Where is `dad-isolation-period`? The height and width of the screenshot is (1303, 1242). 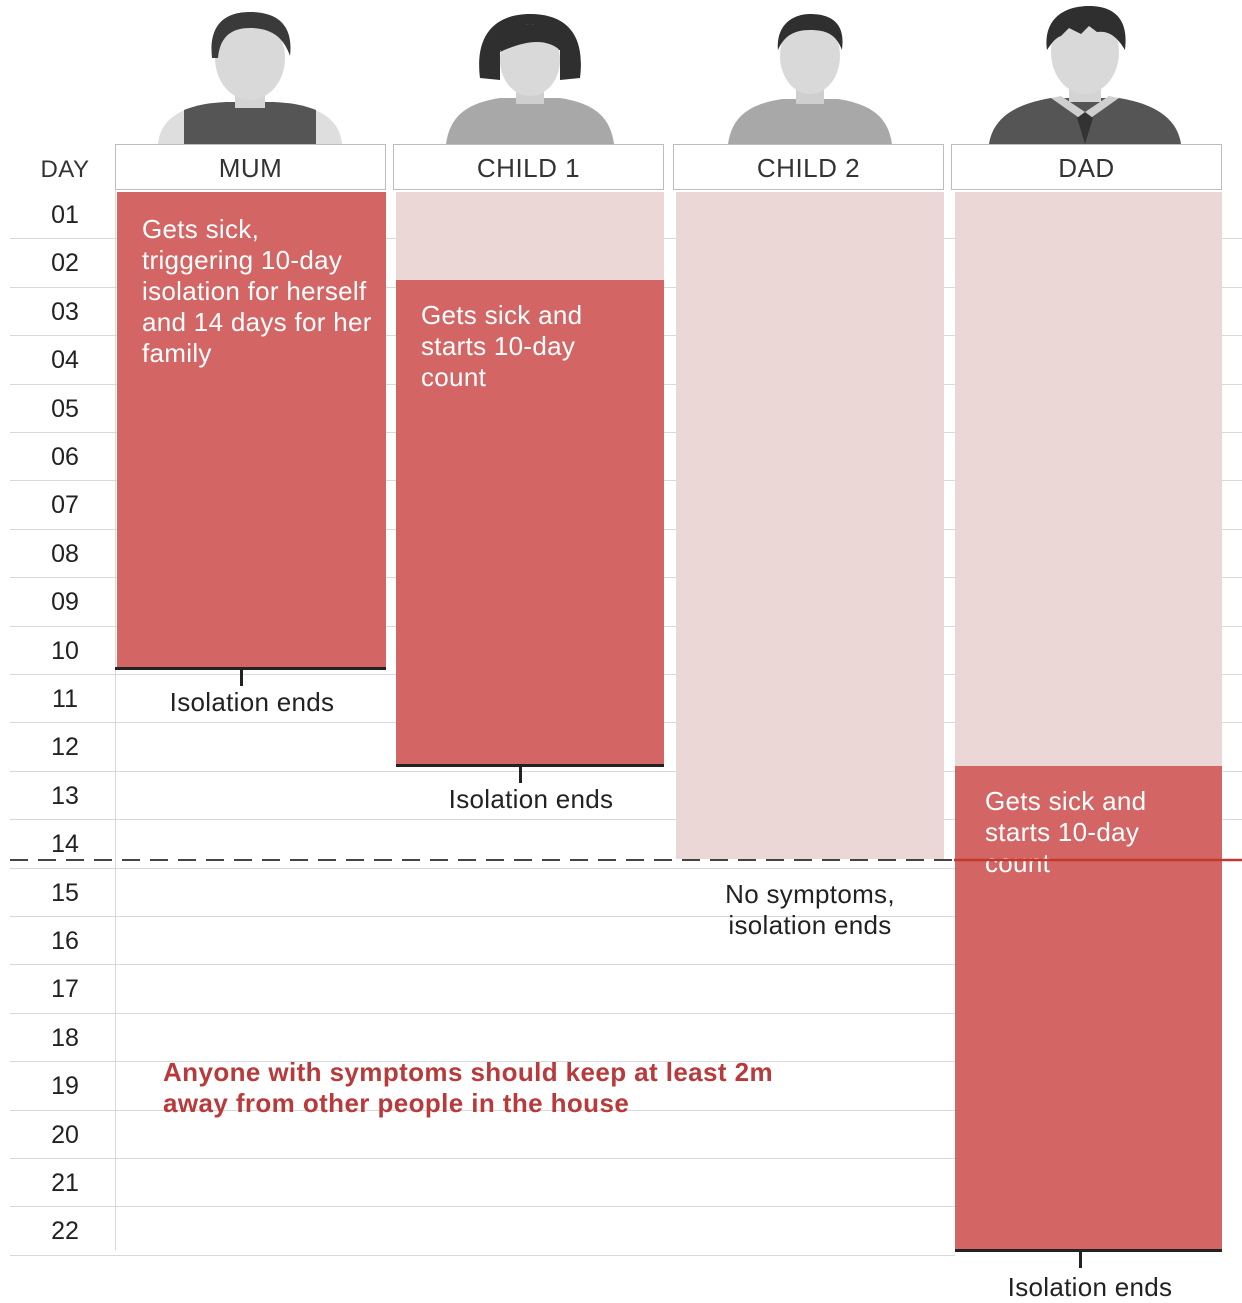
dad-isolation-period is located at coordinates (1088, 479).